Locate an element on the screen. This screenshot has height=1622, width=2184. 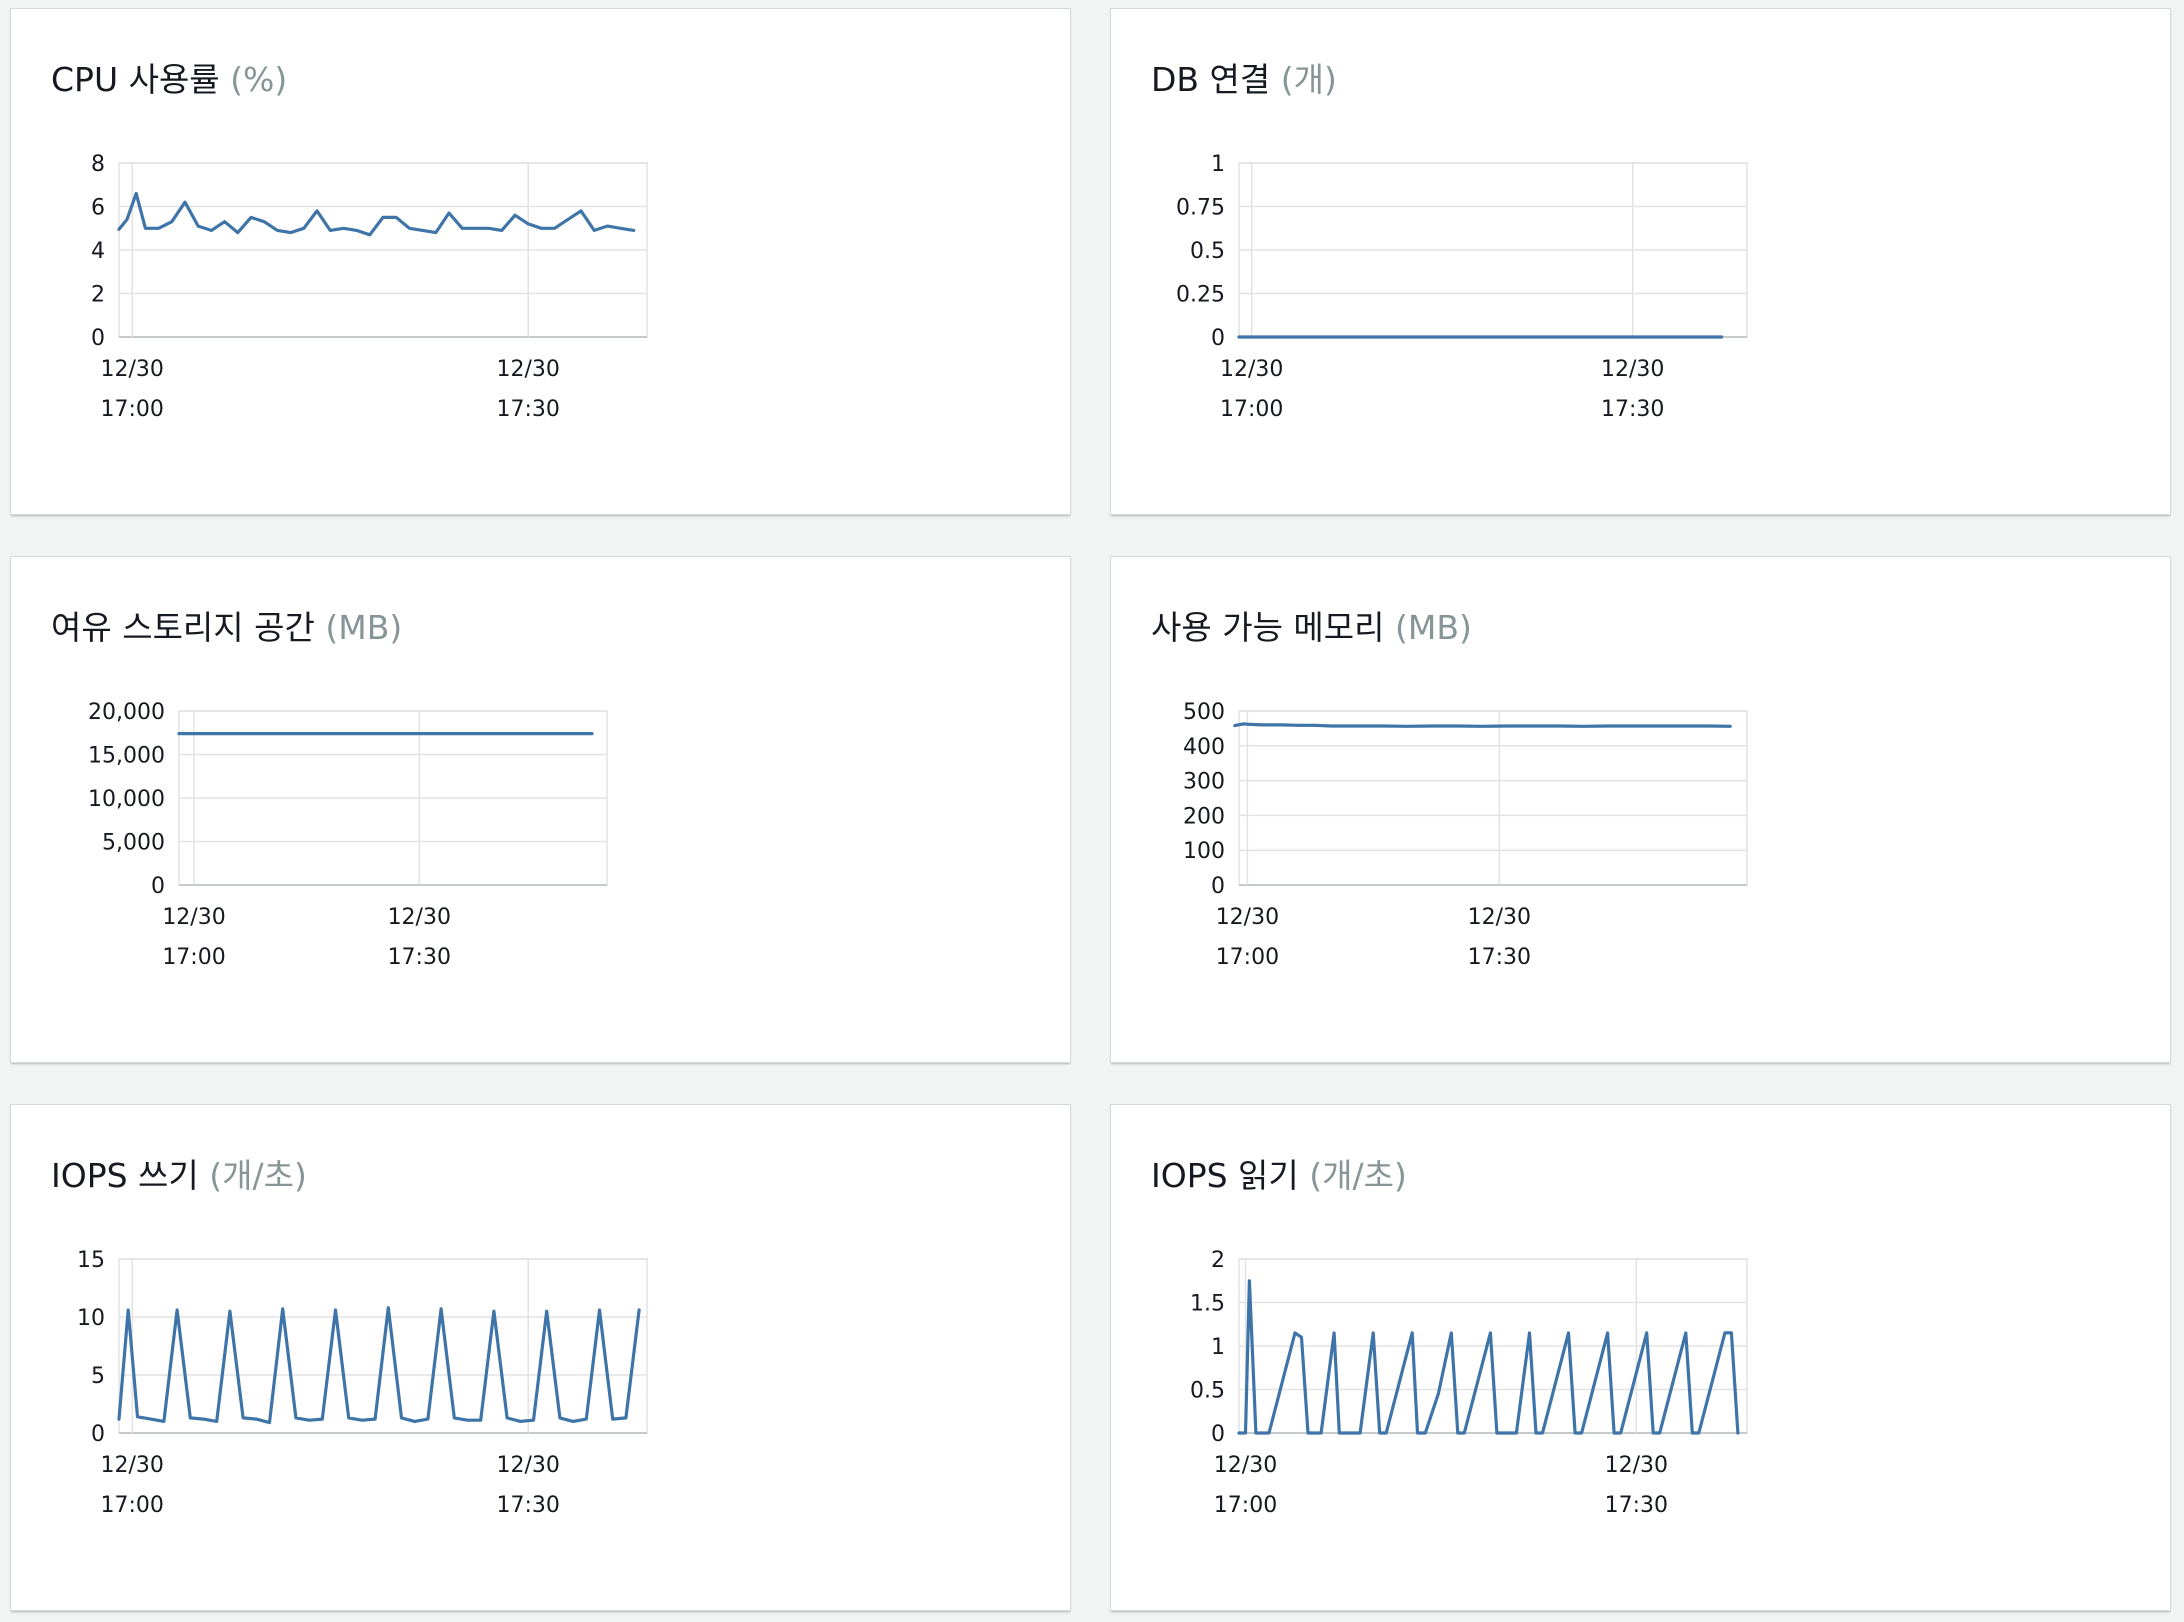
chart-read-iops: 0 0.5 1 1.5 2 12/30 17:00 12/30 17:30 is located at coordinates (1469, 1383).